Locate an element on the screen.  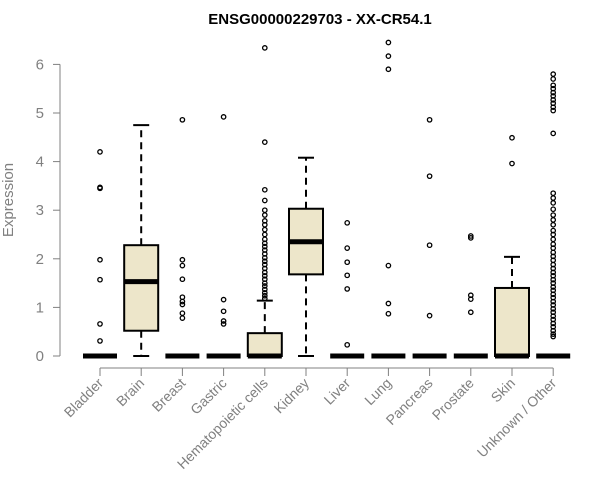
y-tick-label: 1 is located at coordinates (40, 307).